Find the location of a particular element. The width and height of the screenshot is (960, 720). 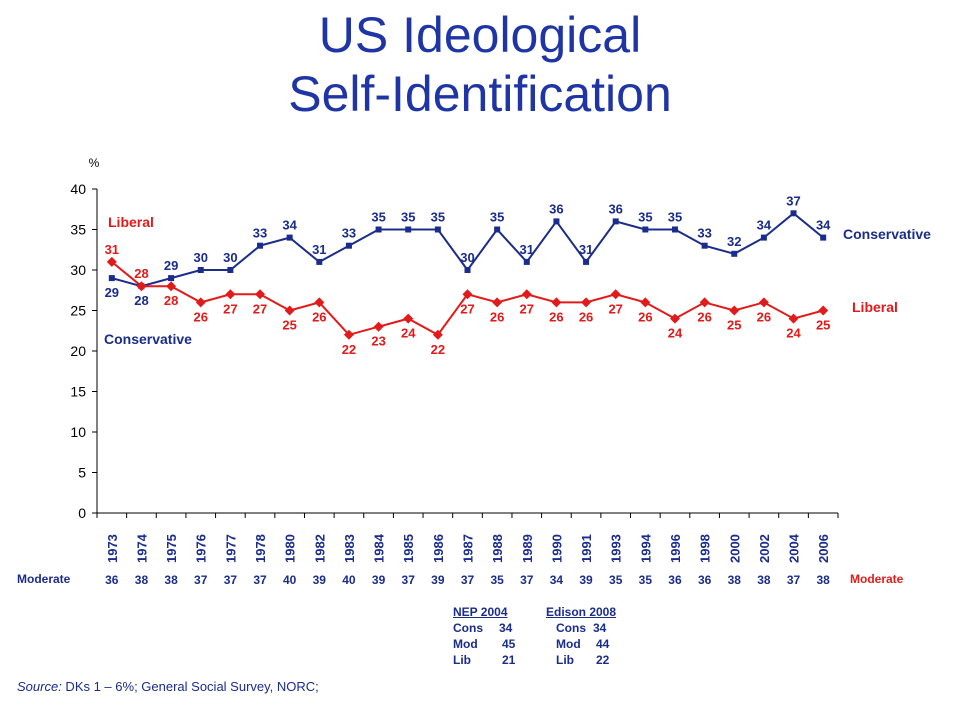

x-tick-label: 1996 is located at coordinates (675, 548).